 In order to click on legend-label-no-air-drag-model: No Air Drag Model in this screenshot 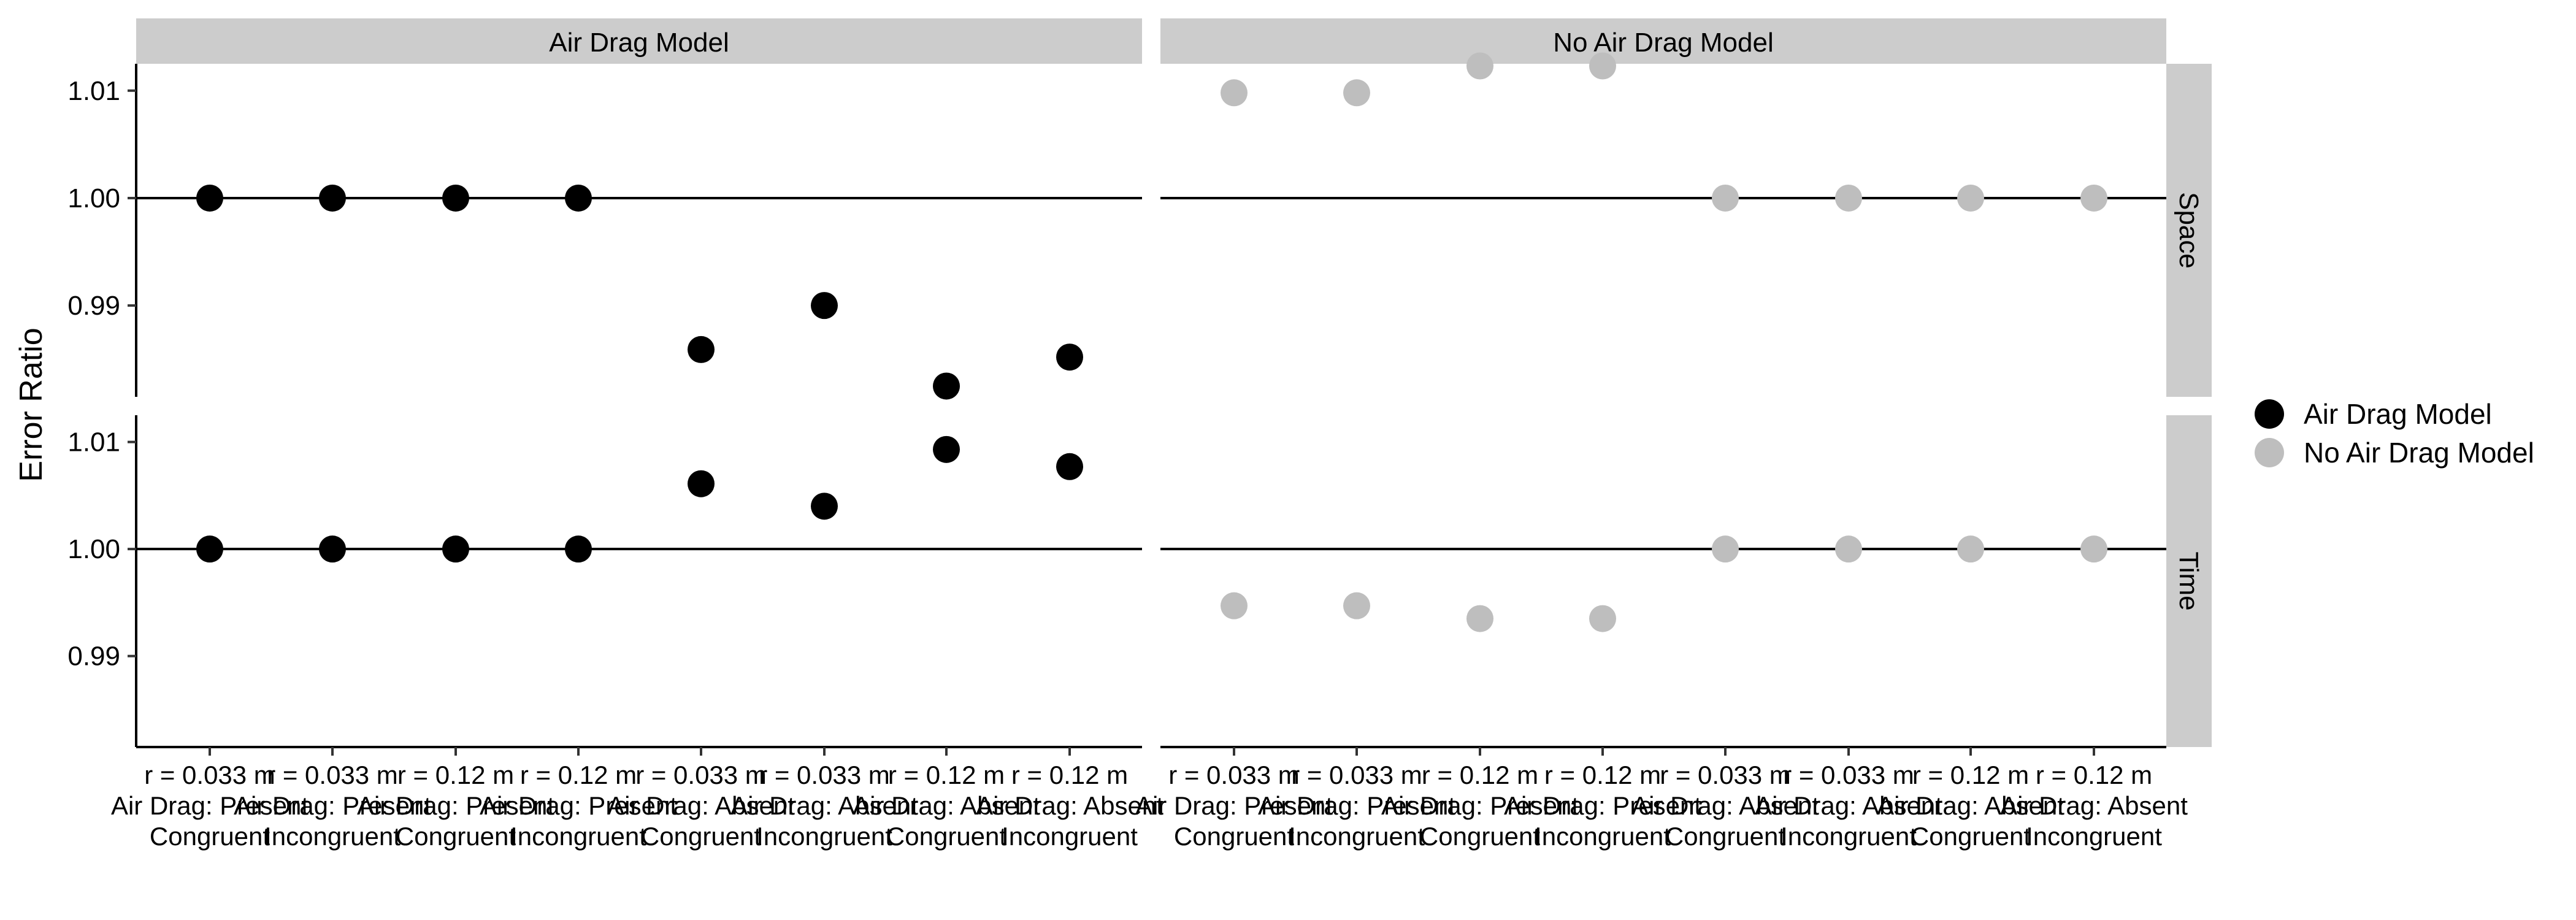, I will do `click(2419, 453)`.